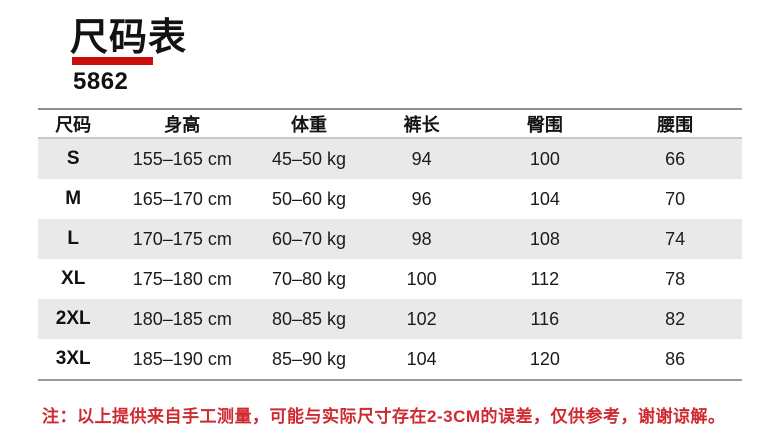  Describe the element at coordinates (421, 123) in the screenshot. I see `column-header-pants-length: 裤长` at that location.